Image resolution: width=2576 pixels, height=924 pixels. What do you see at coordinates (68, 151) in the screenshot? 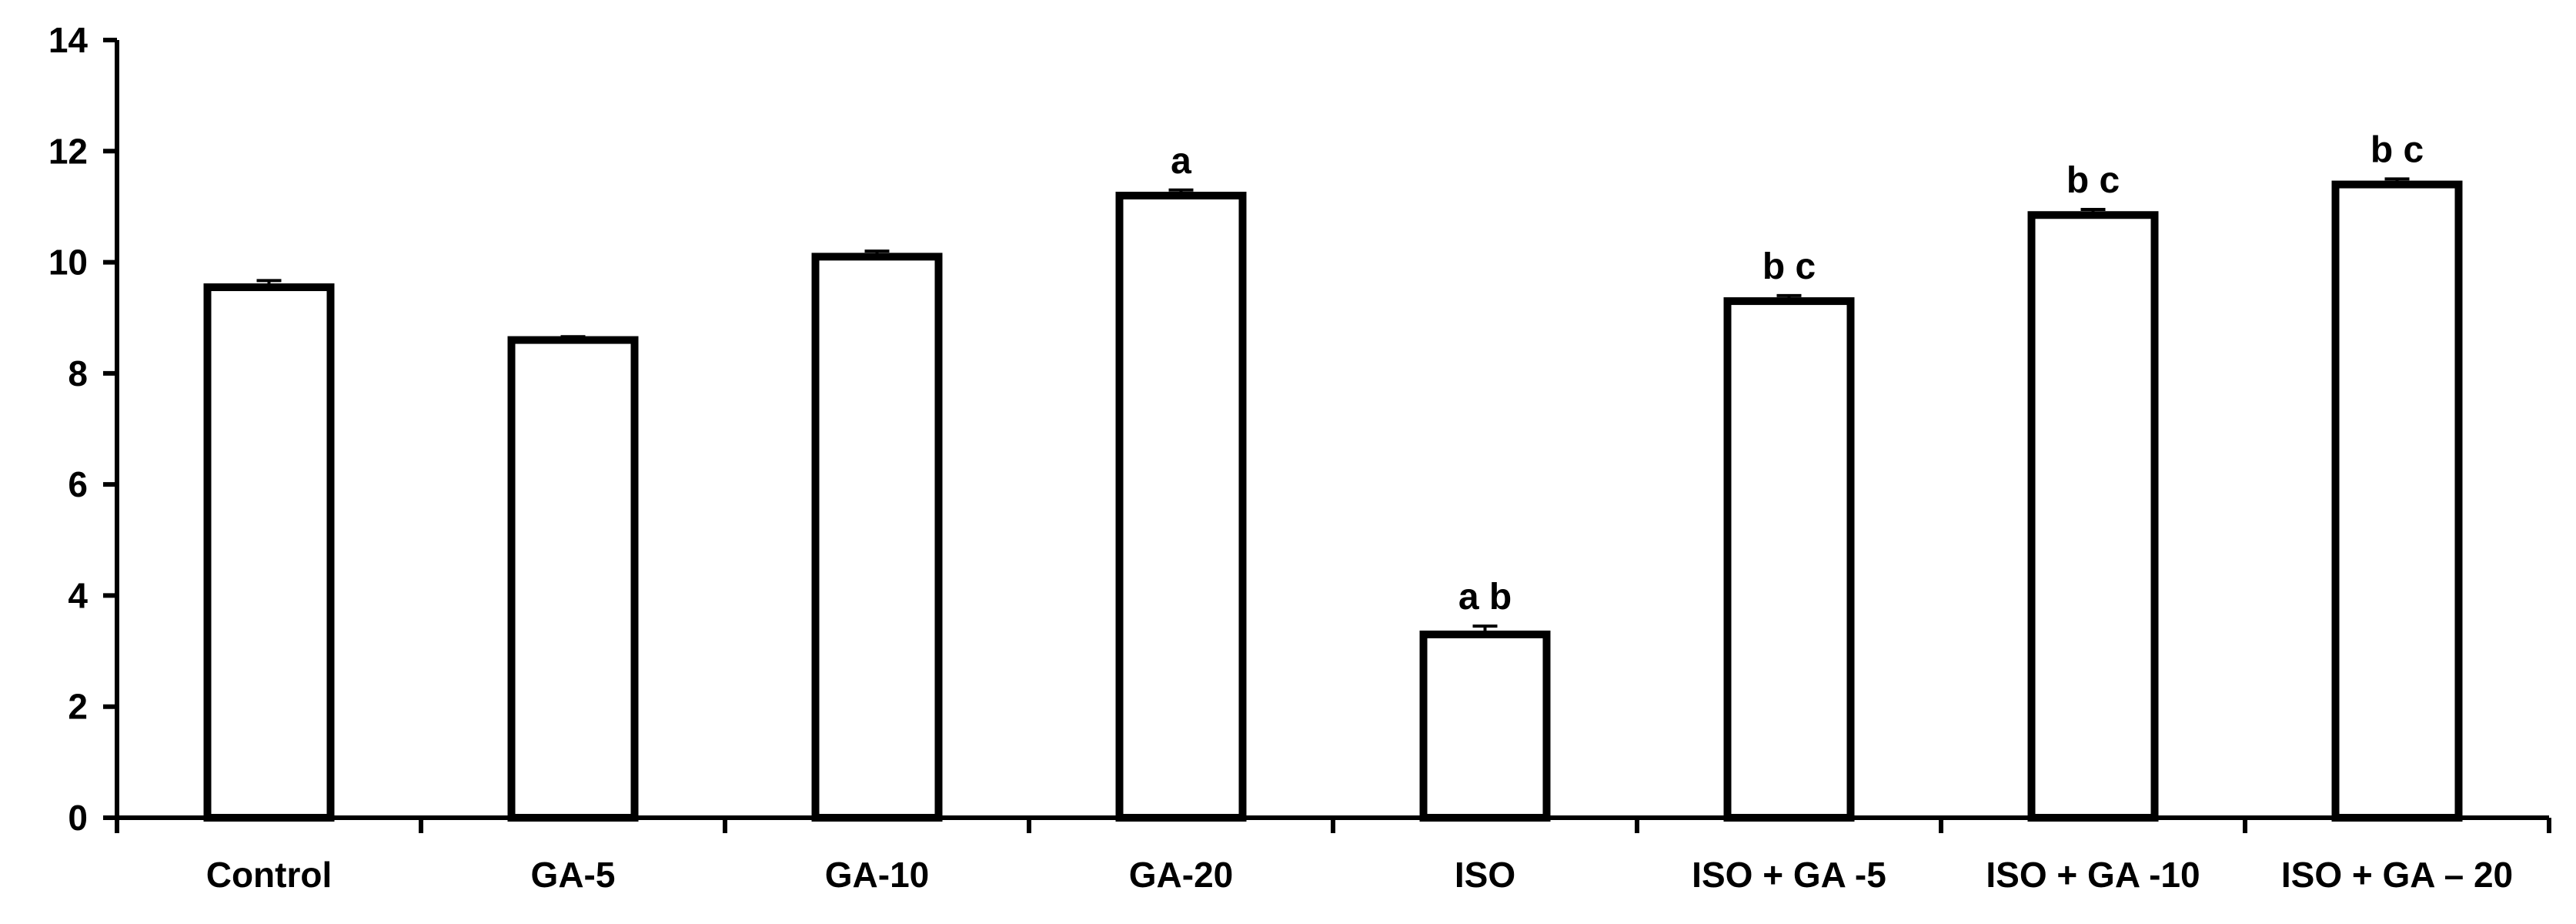
I see `y-tick-label: 12` at bounding box center [68, 151].